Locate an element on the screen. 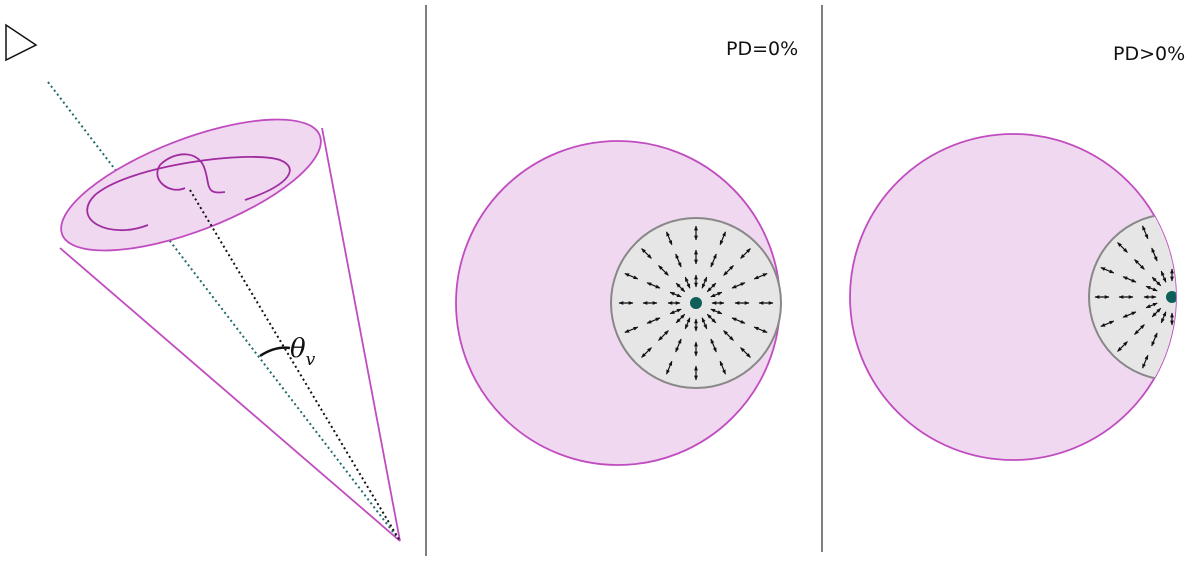 This screenshot has width=1200, height=562. eye-icon is located at coordinates (21, 42).